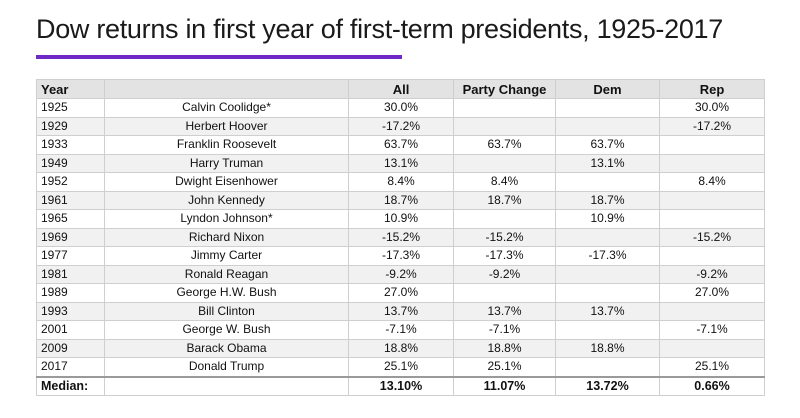  I want to click on cell-dem: 63.7%, so click(607, 145).